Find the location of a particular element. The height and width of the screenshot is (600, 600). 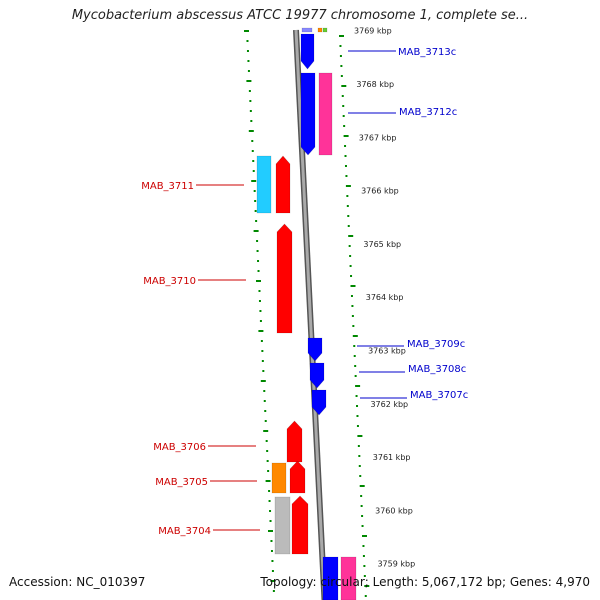

genome-backbone is located at coordinates (310, 314).